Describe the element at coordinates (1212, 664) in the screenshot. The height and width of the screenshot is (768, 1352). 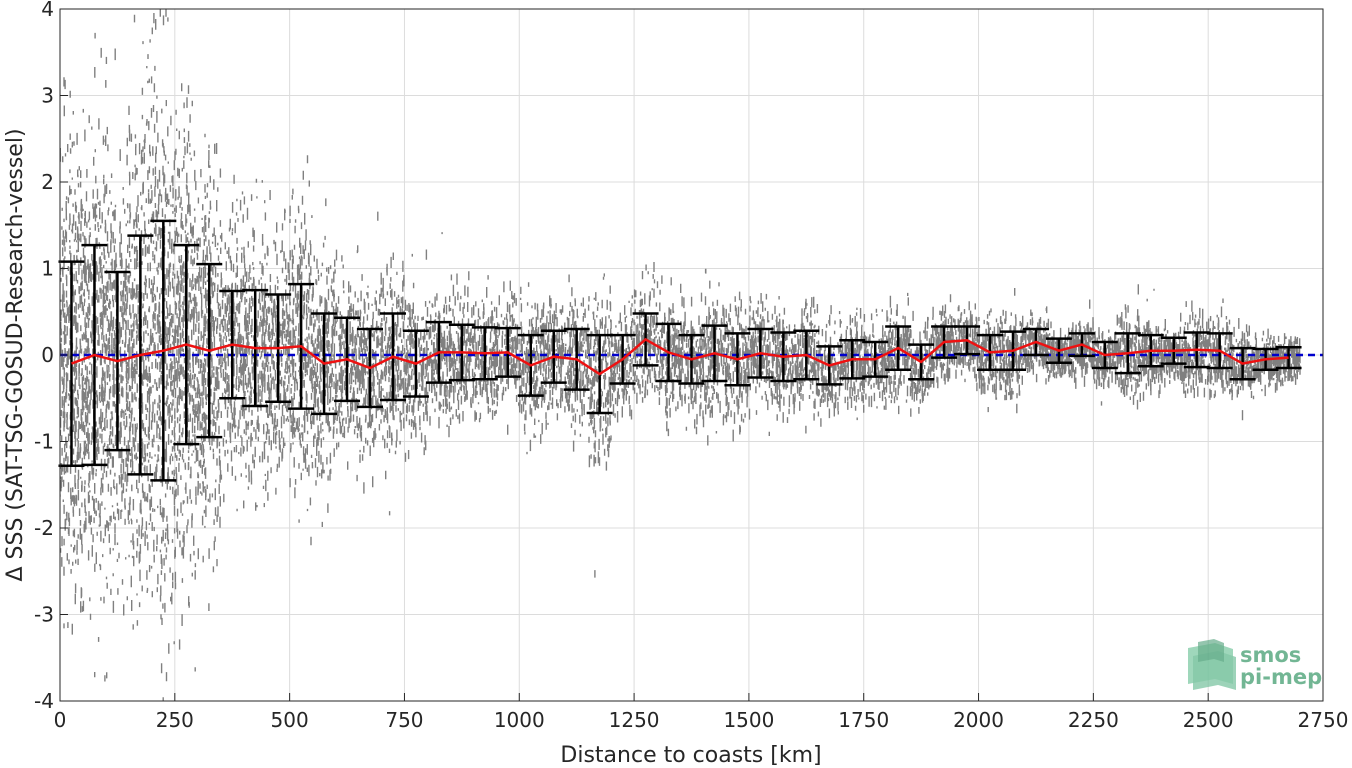
I see `smos-wave-logo-icon` at that location.